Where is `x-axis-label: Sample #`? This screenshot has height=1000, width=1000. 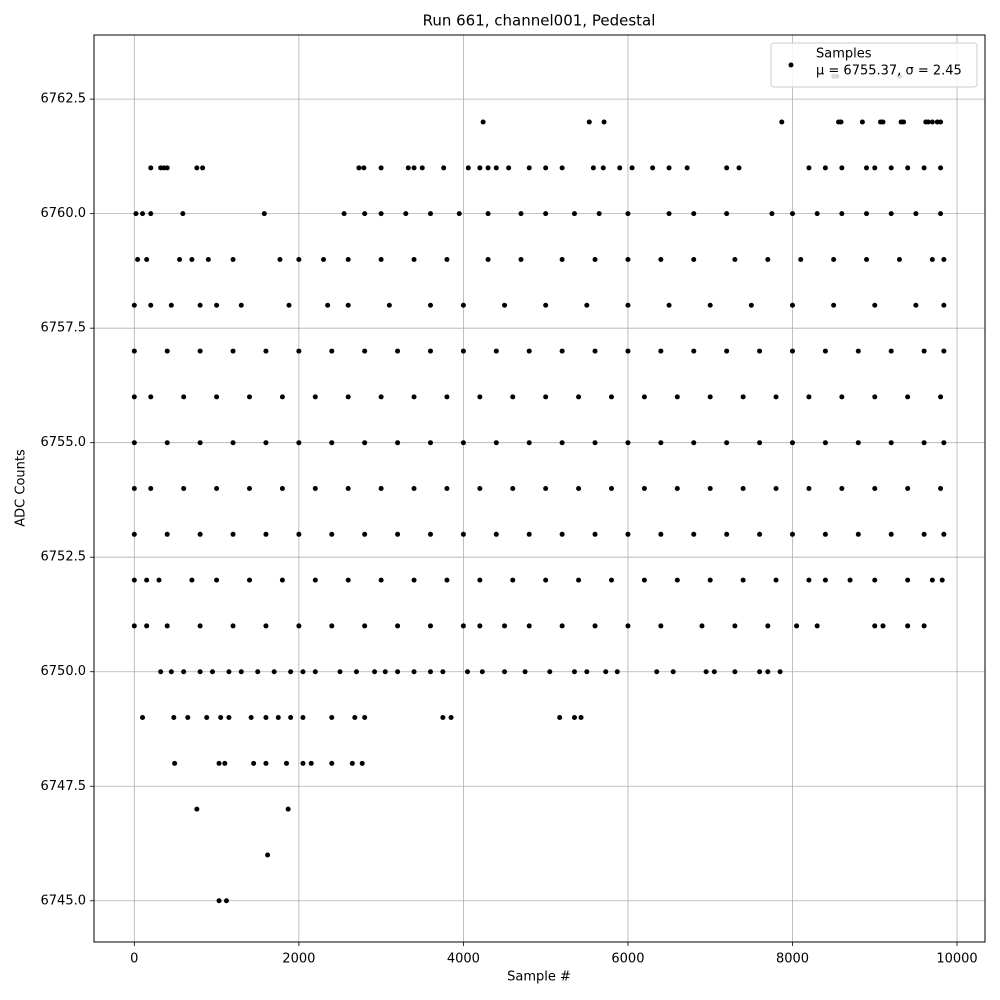 x-axis-label: Sample # is located at coordinates (539, 977).